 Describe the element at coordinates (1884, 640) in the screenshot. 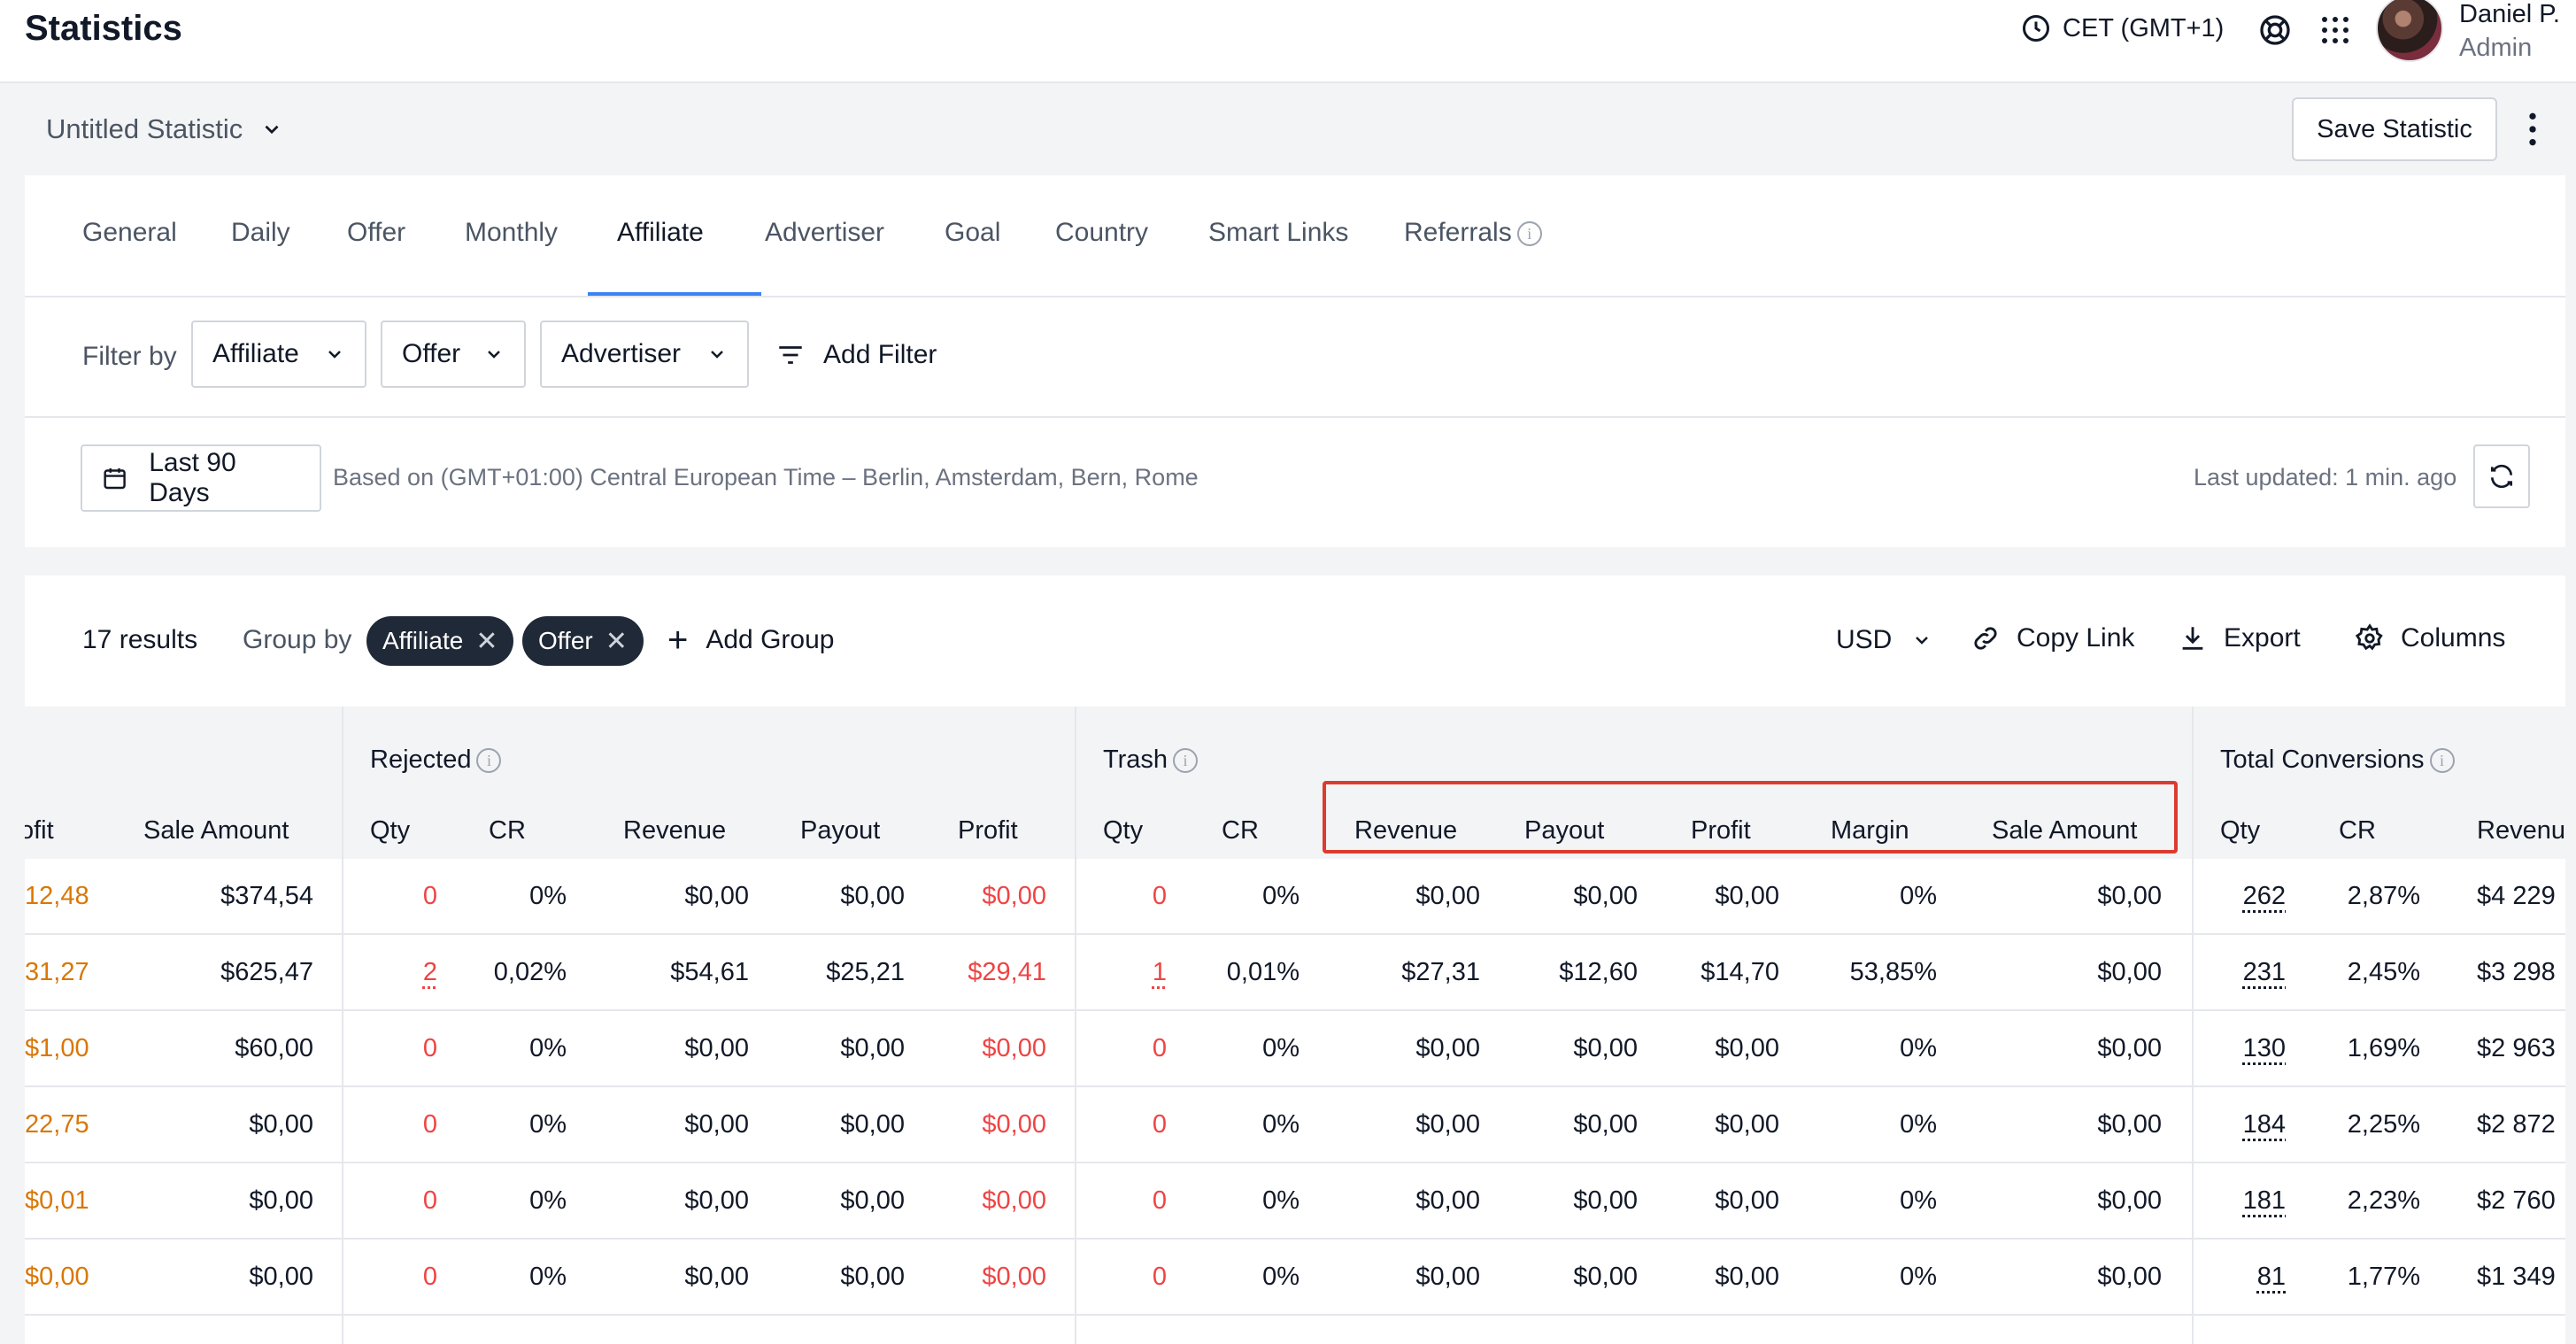

I see `currency-dropdown: USD` at that location.